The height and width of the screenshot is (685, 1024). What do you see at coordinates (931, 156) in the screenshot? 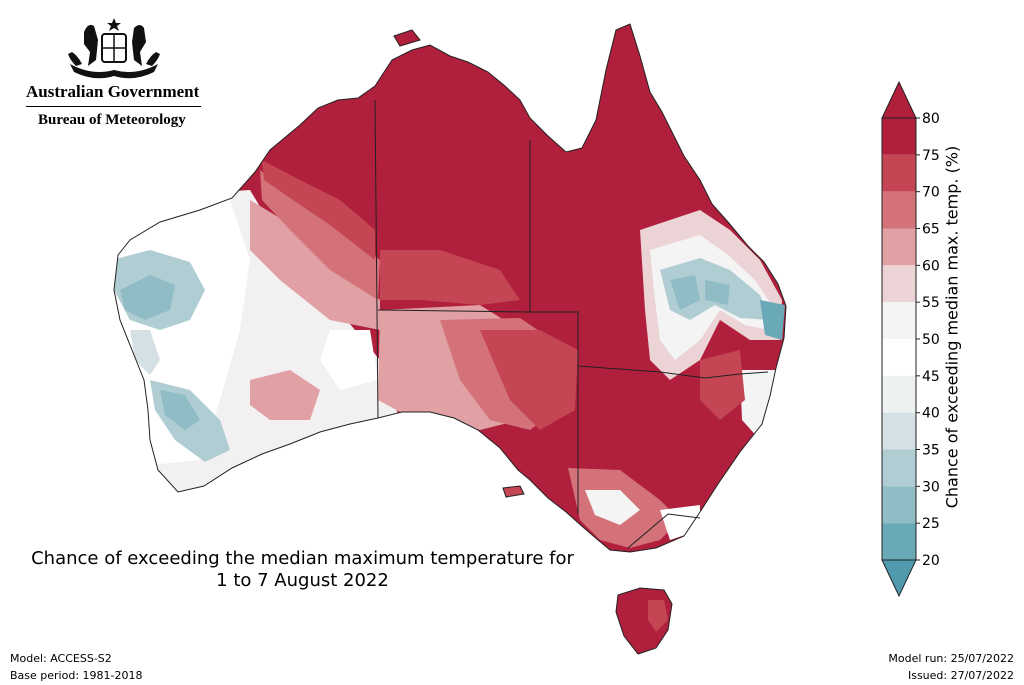
I see `colorbar-tick-label: 75` at bounding box center [931, 156].